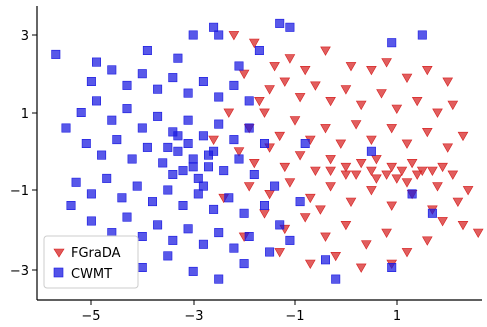 This screenshot has width=487, height=327. I want to click on legend-label-fgrada: FGraDA, so click(96, 253).